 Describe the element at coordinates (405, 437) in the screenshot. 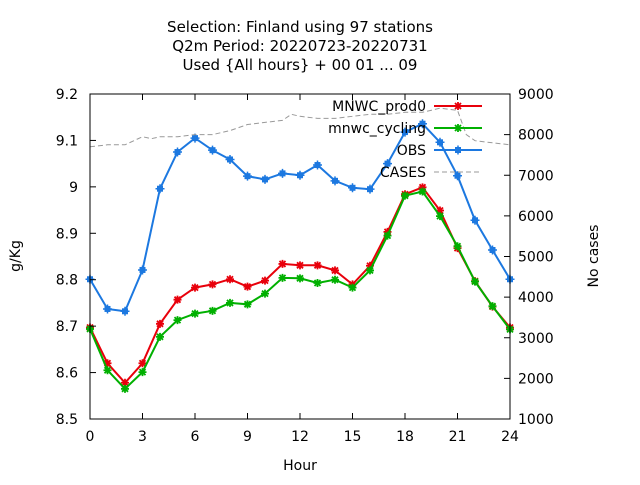

I see `x-tick-label: 18` at that location.